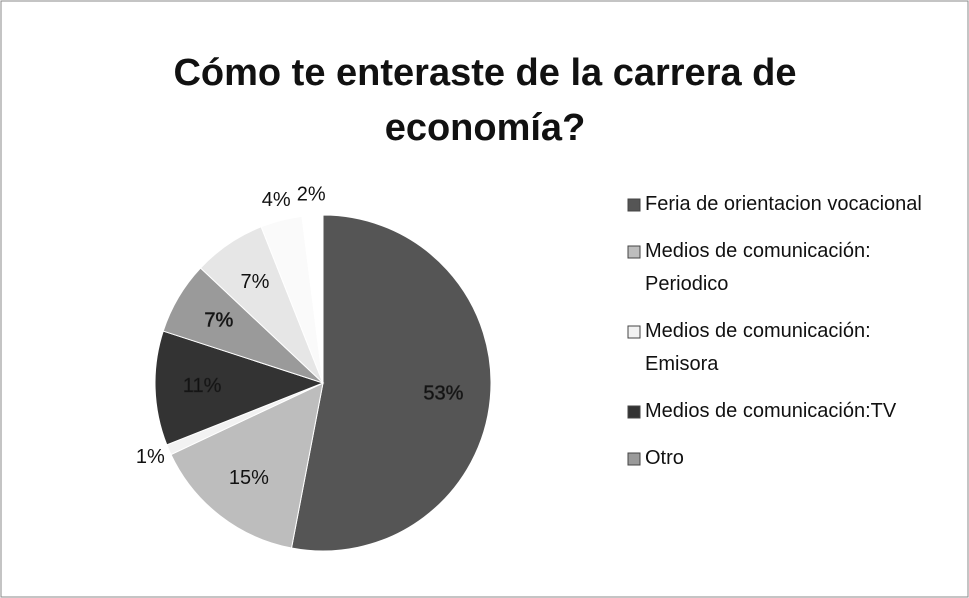 This screenshot has height=598, width=969. Describe the element at coordinates (150, 457) in the screenshot. I see `data-label: 1%` at that location.